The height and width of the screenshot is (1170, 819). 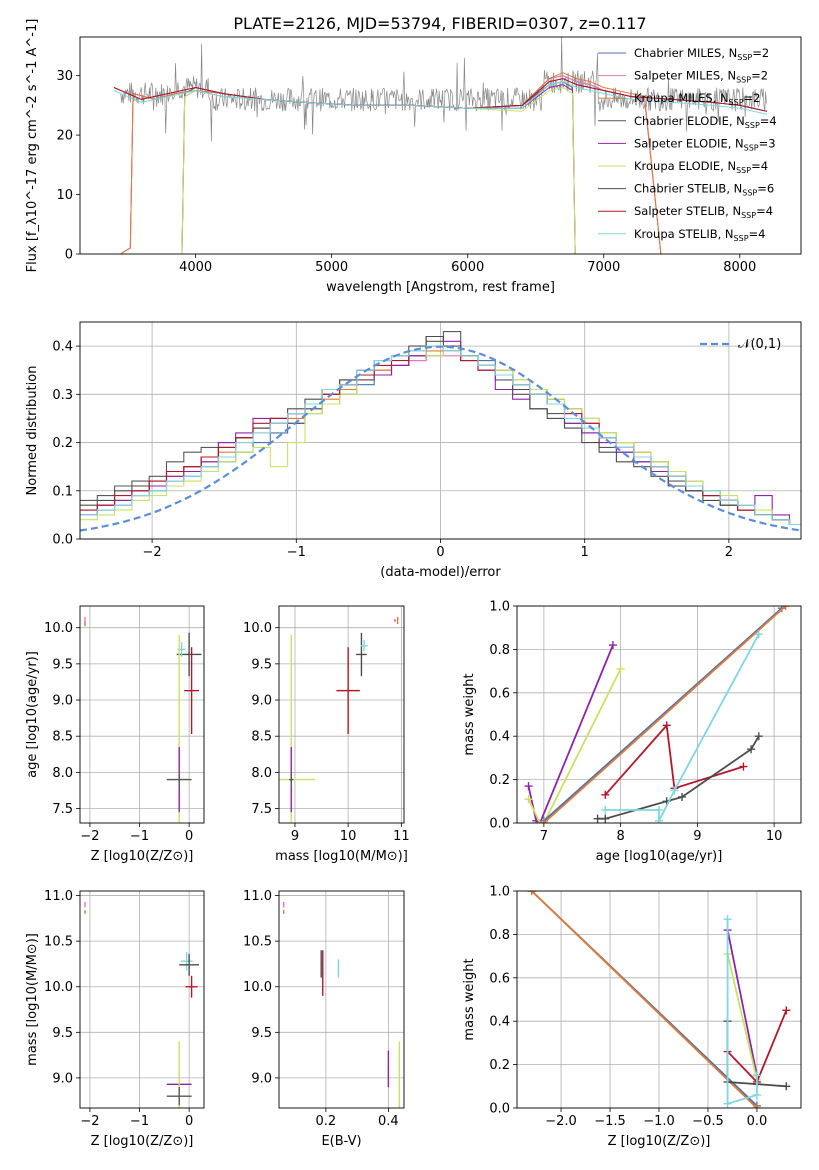 What do you see at coordinates (499, 737) in the screenshot?
I see `y-tick-label: 0.4` at bounding box center [499, 737].